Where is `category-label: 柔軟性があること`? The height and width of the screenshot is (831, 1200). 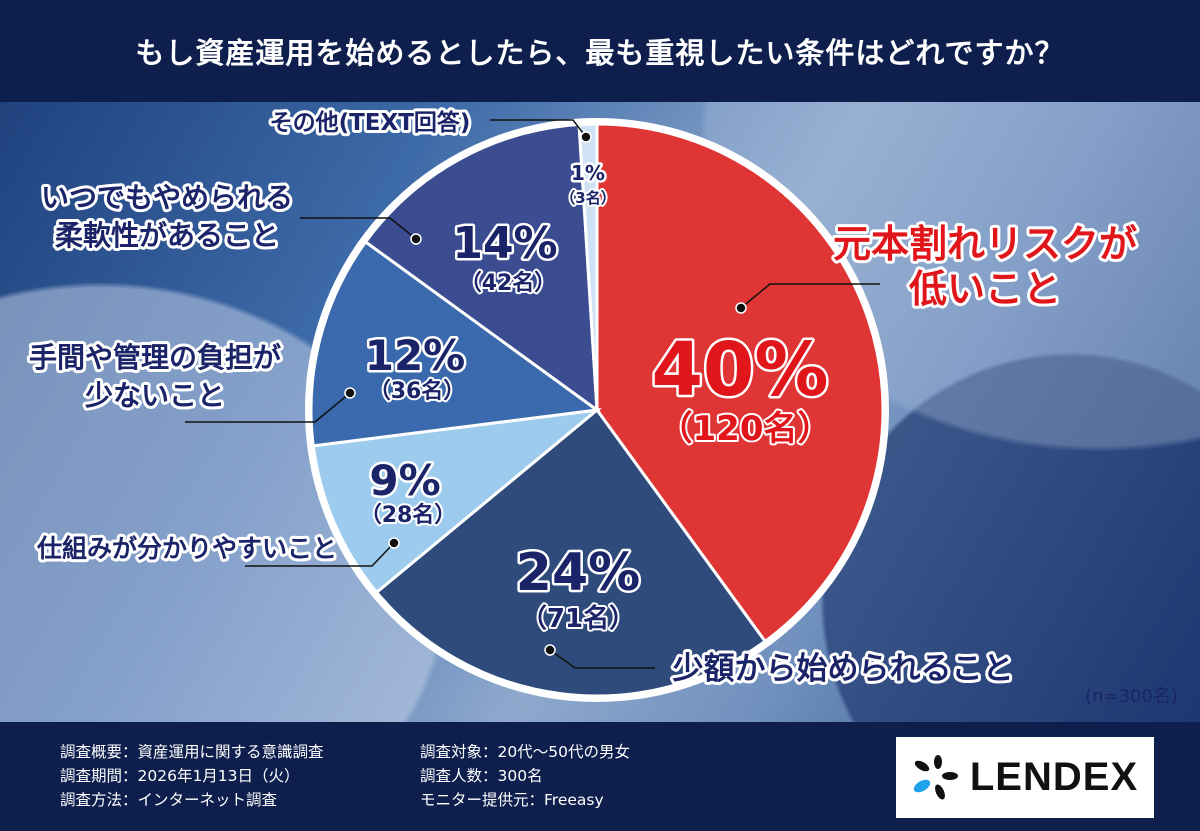 category-label: 柔軟性があること is located at coordinates (167, 235).